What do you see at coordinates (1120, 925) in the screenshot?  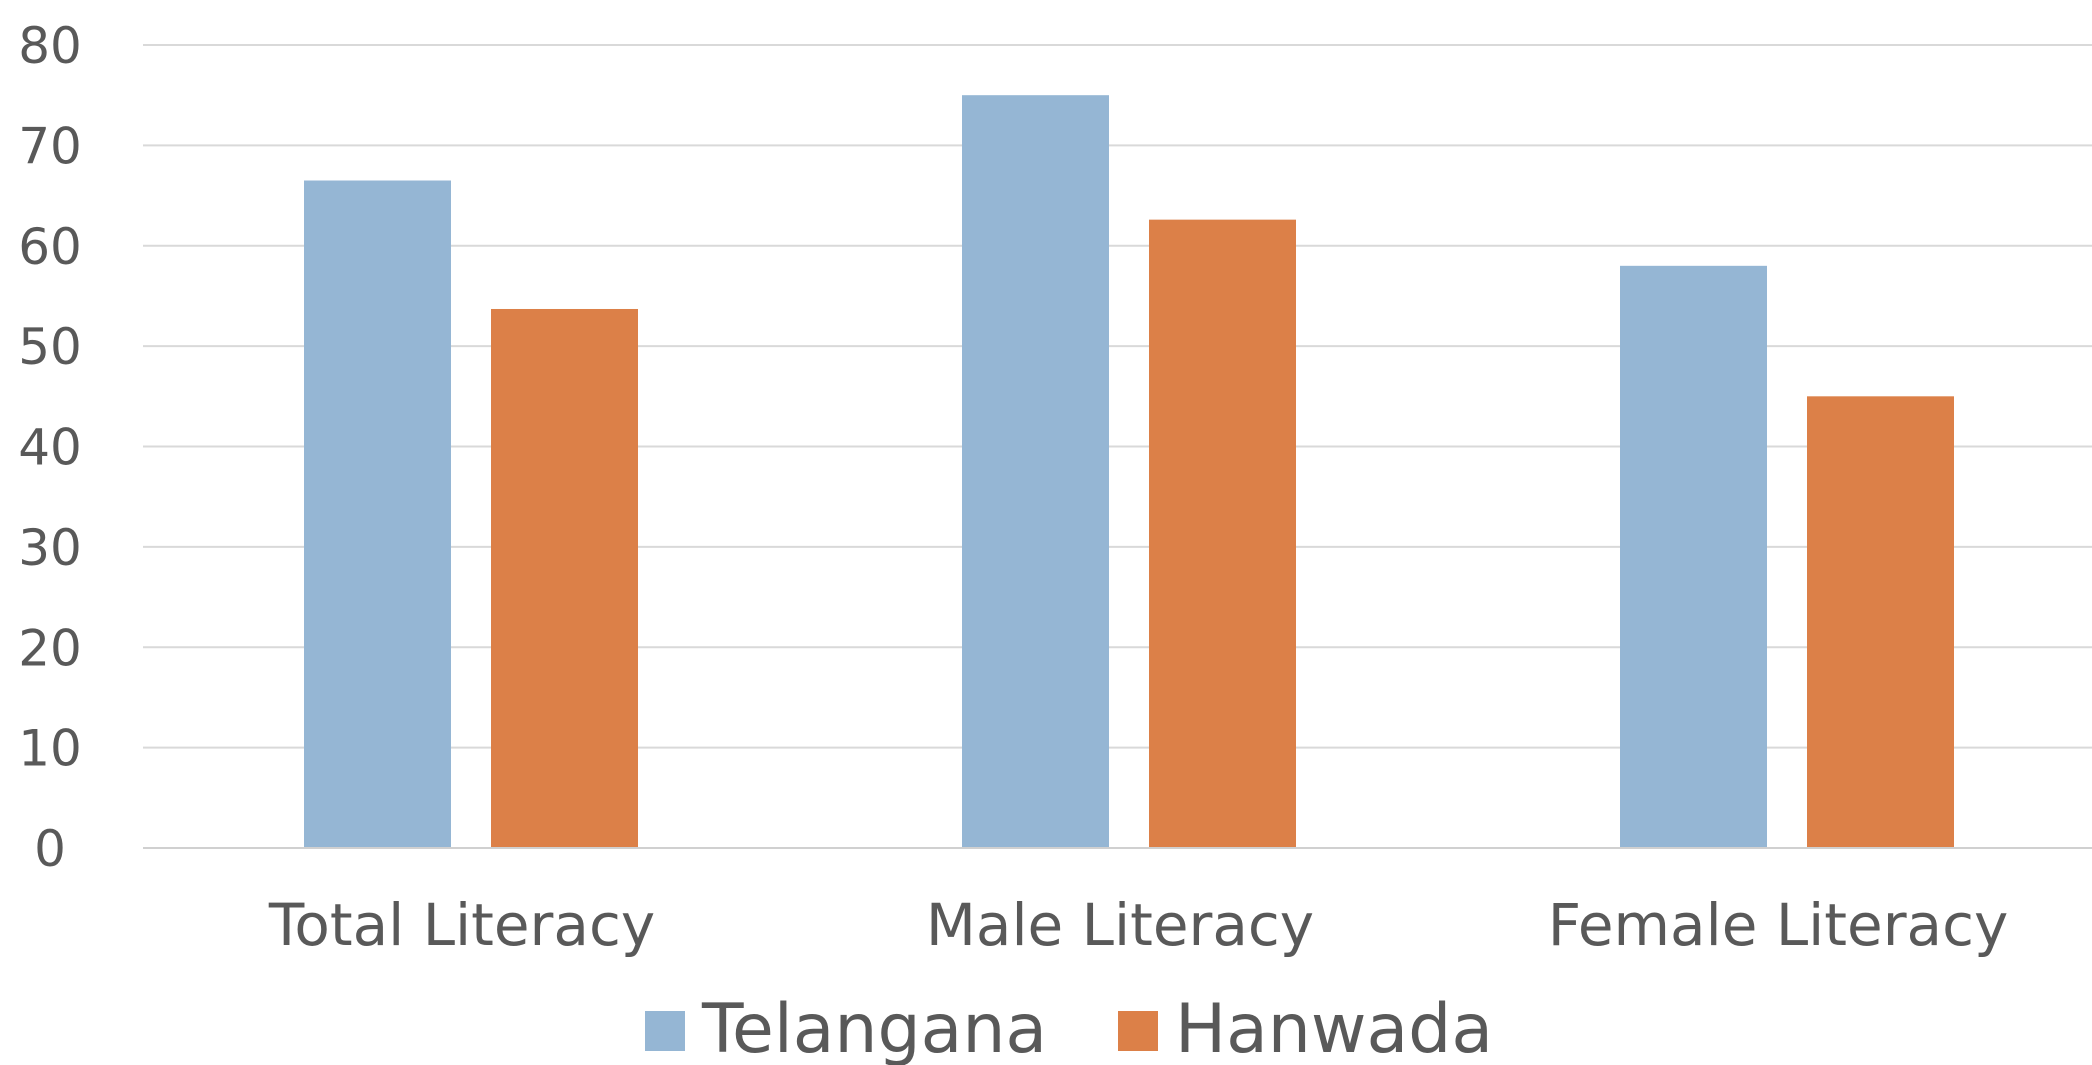 I see `x-category-label: Male Literacy` at bounding box center [1120, 925].